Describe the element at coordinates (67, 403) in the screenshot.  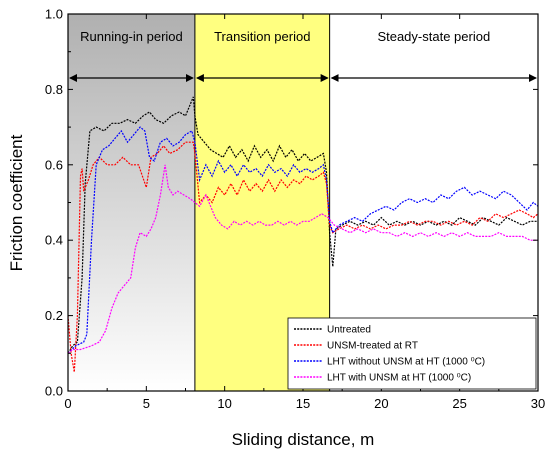
I see `x-tick-label-0: 0` at that location.